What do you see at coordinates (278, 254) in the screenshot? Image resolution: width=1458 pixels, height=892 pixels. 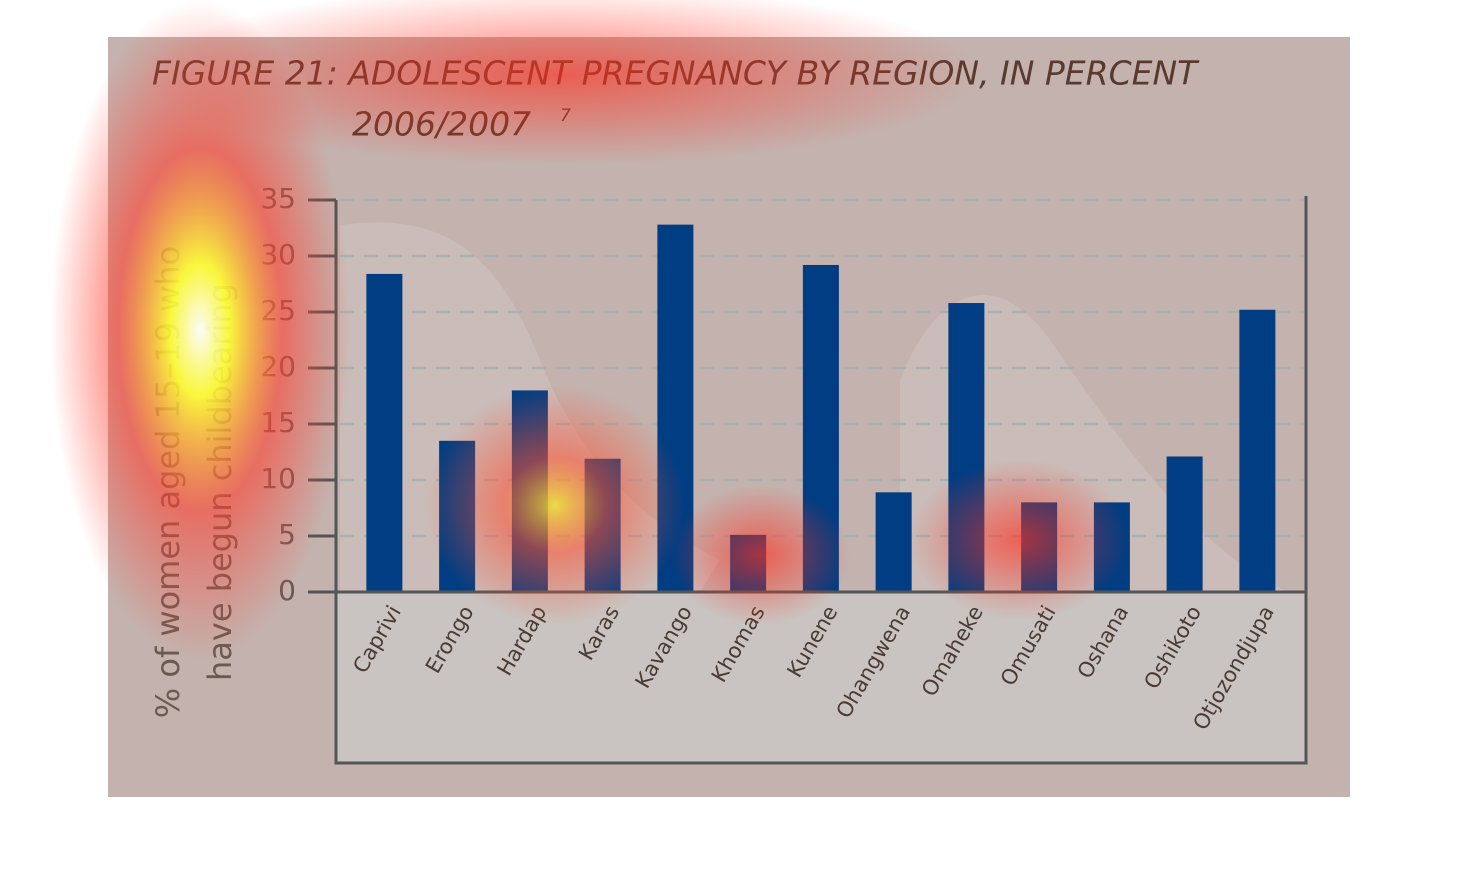 I see `y-tick-label: 30` at bounding box center [278, 254].